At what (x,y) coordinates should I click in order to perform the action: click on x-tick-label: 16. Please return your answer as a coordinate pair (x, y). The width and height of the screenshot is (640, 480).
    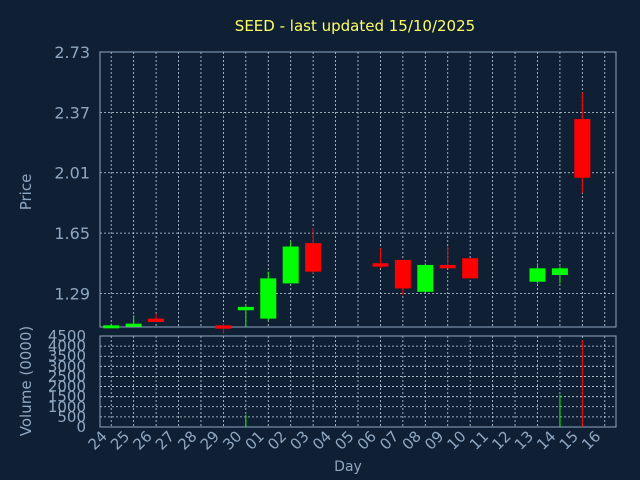
    Looking at the image, I should click on (591, 440).